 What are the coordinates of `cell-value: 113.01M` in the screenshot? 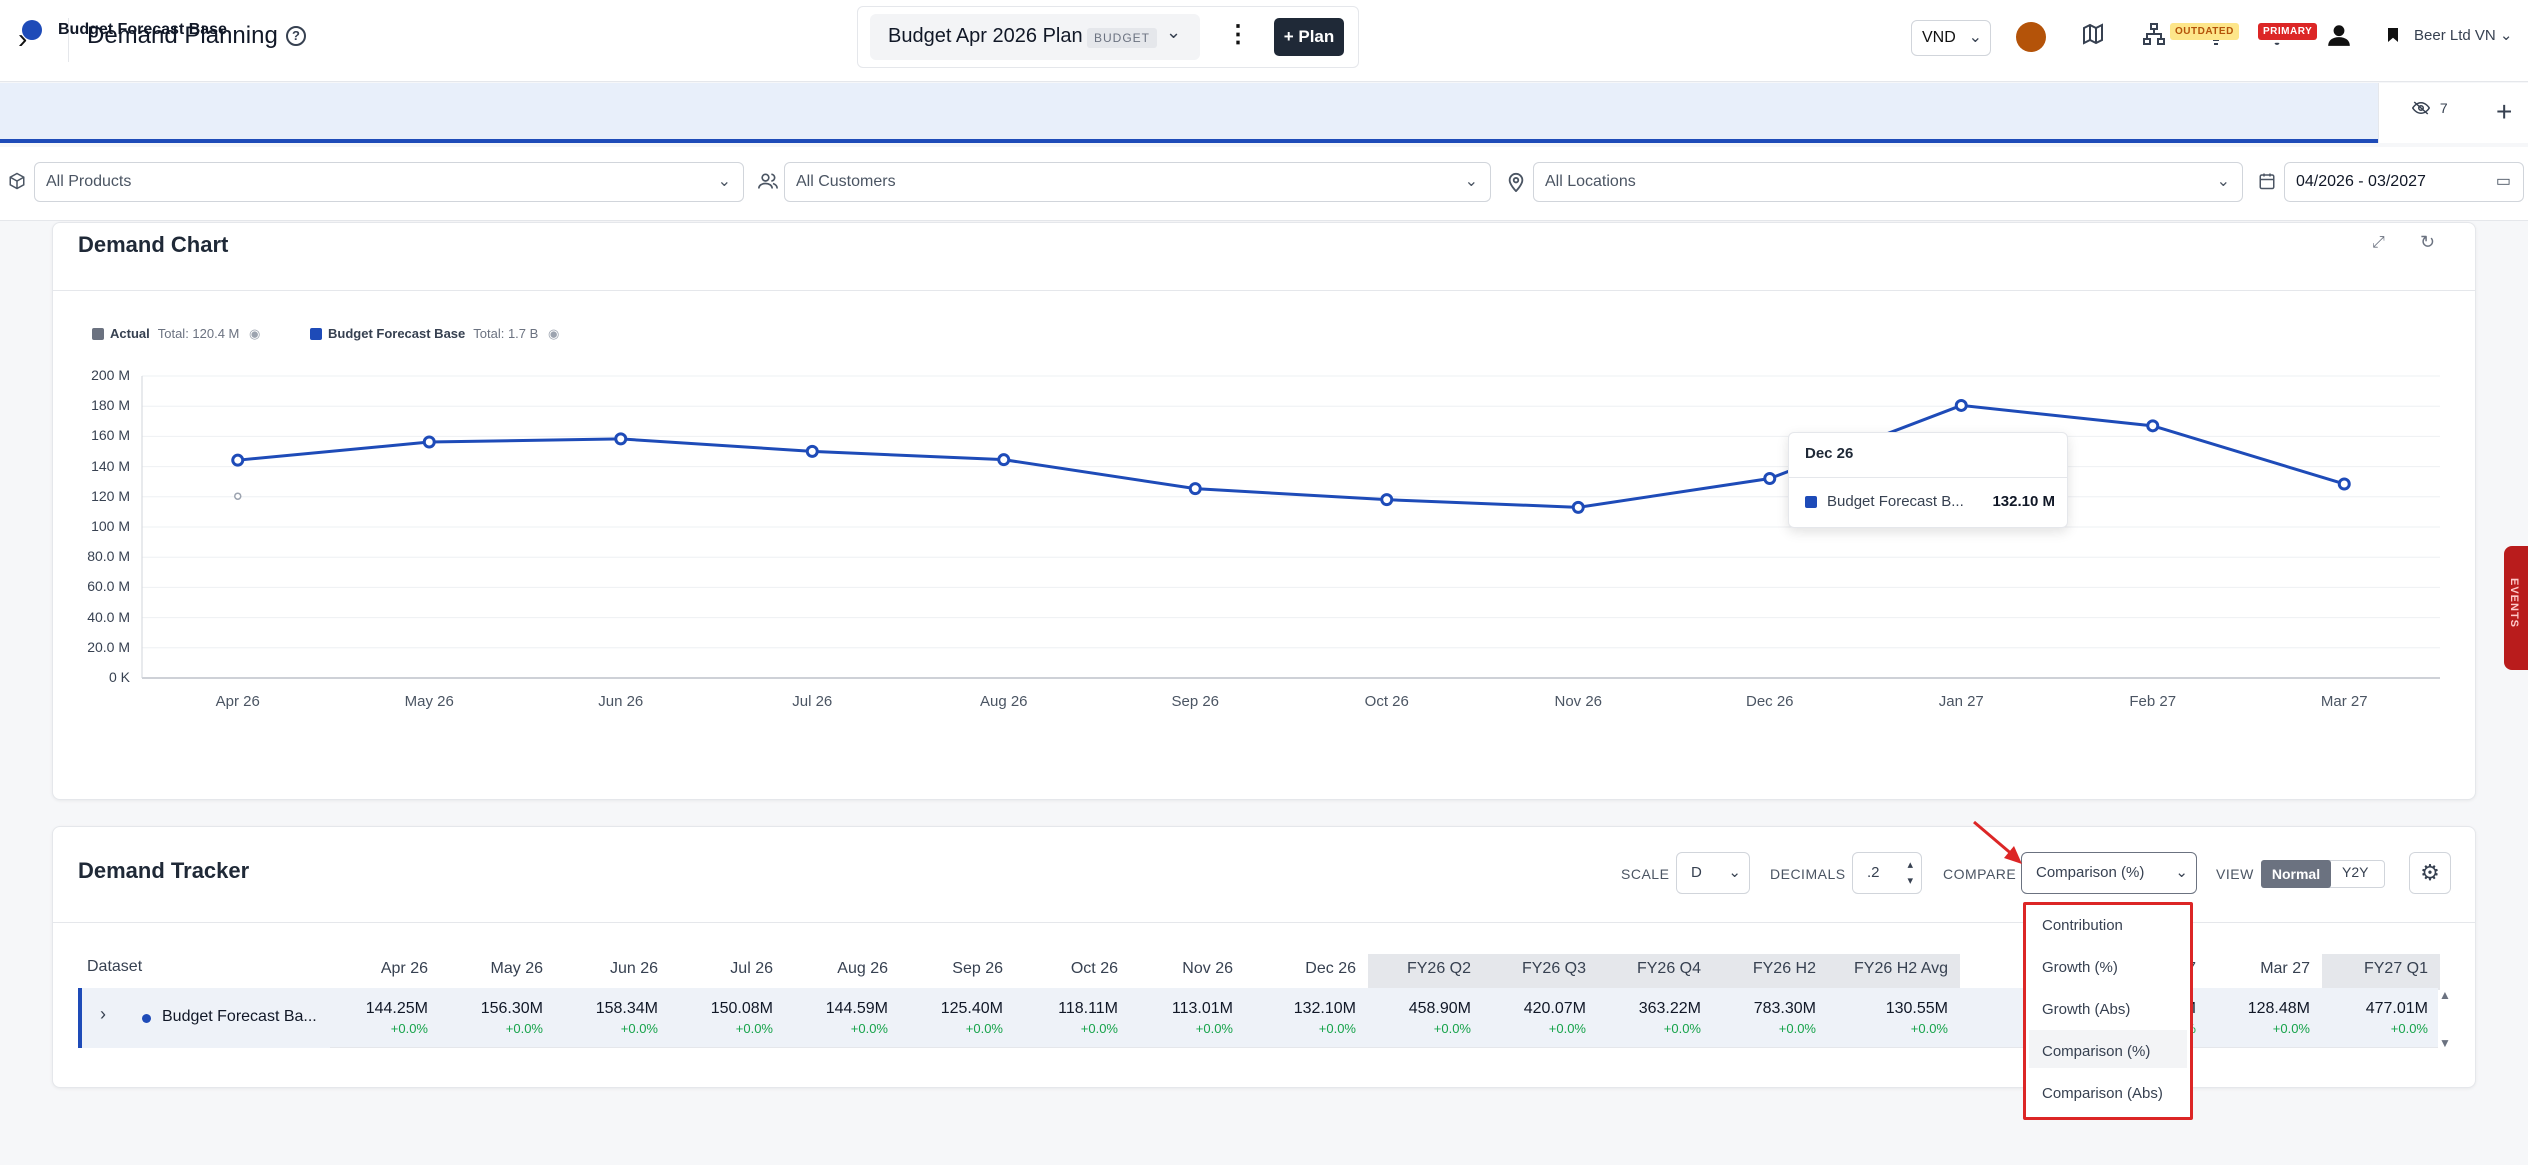 It's located at (1202, 1008).